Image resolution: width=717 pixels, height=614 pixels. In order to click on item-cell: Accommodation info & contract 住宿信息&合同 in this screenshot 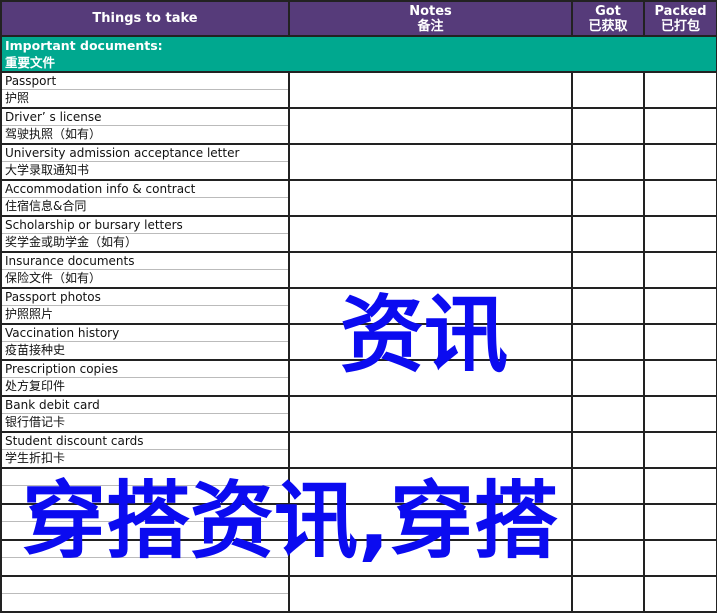, I will do `click(145, 198)`.